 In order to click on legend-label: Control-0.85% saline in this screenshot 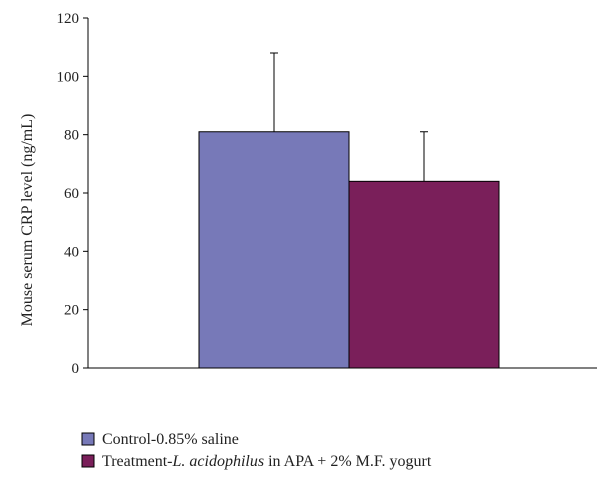, I will do `click(170, 439)`.